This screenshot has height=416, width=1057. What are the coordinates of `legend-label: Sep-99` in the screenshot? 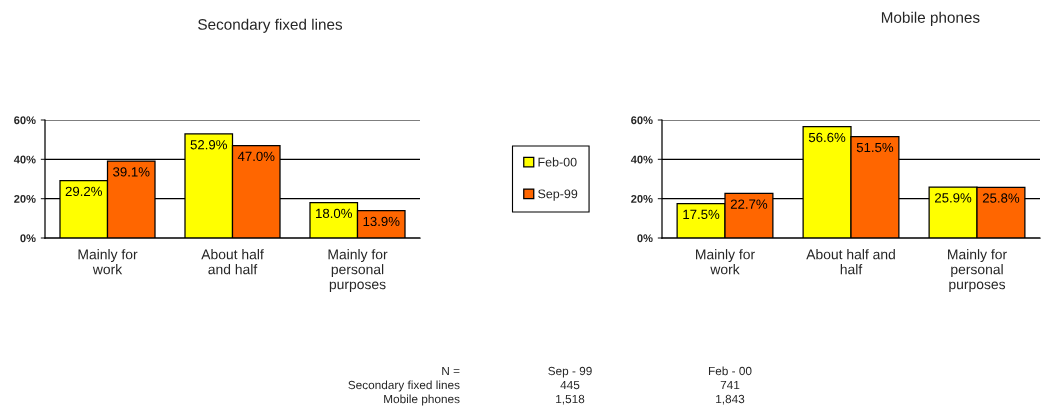 It's located at (558, 195).